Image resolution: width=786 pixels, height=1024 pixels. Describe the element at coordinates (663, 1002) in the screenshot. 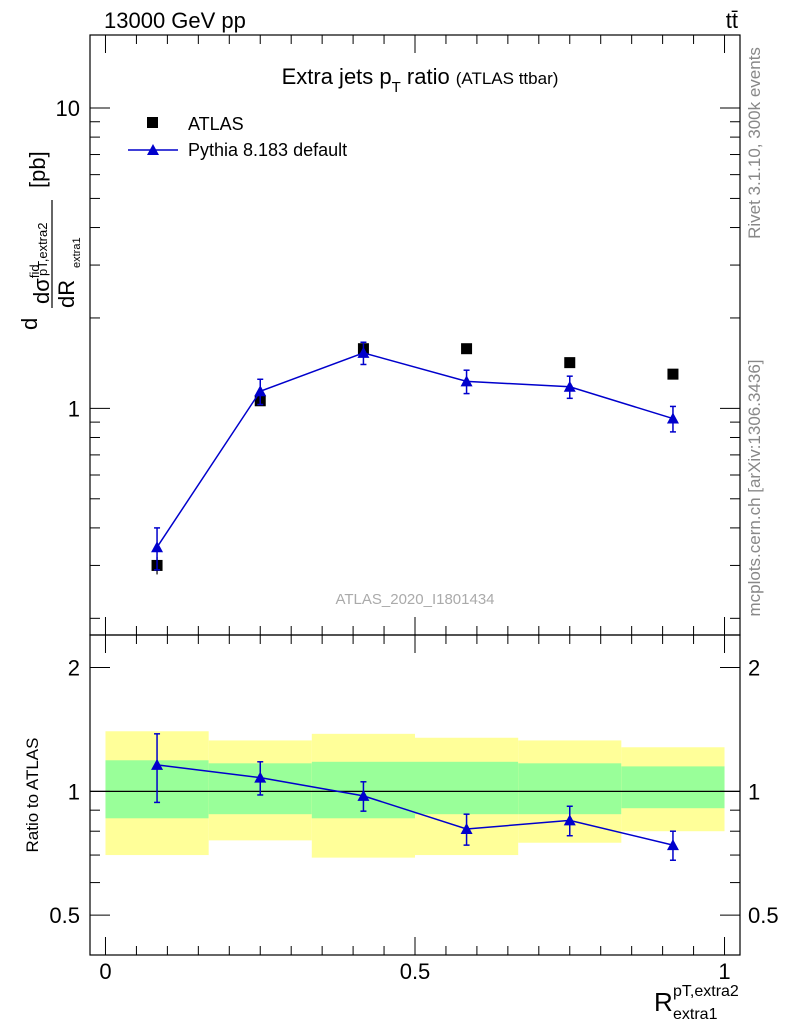

I see `xlabel-main: R` at that location.